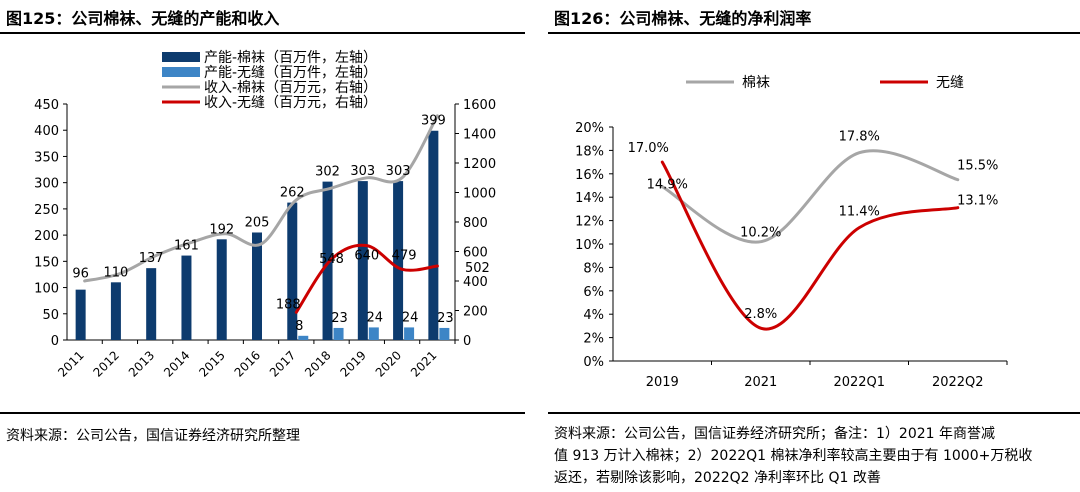 The height and width of the screenshot is (492, 1080). What do you see at coordinates (593, 292) in the screenshot?
I see `y-tick-label: 6%` at bounding box center [593, 292].